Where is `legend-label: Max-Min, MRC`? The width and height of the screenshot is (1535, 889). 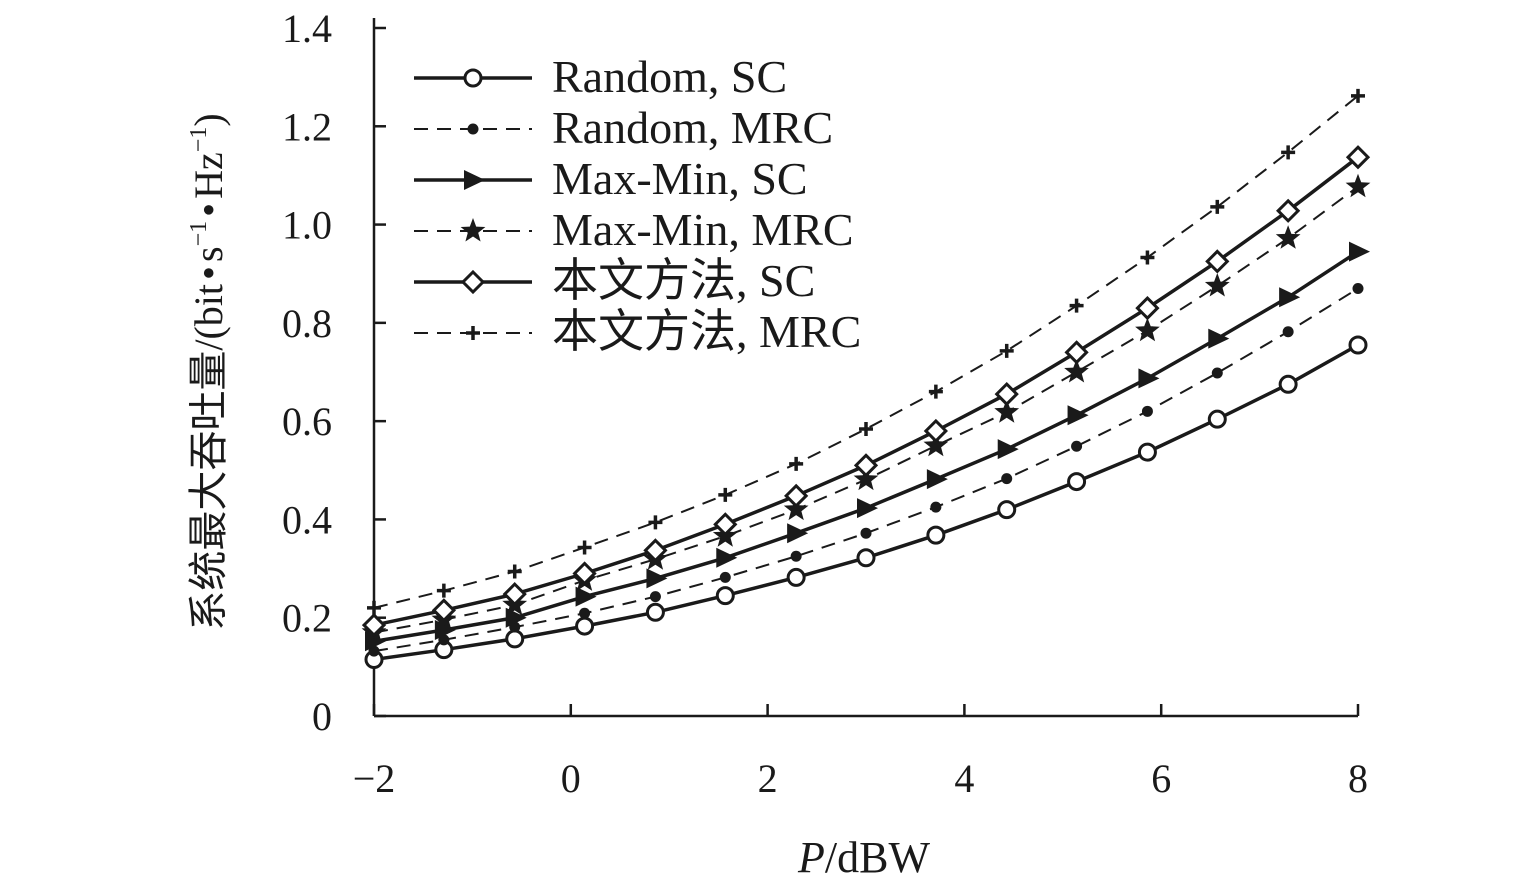
legend-label: Max-Min, MRC is located at coordinates (703, 229).